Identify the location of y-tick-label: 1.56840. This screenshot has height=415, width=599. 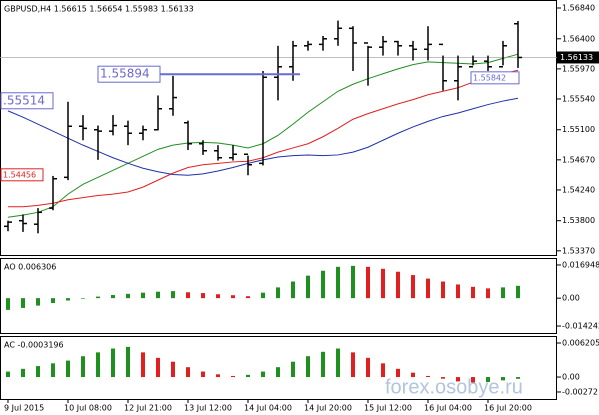
(578, 7).